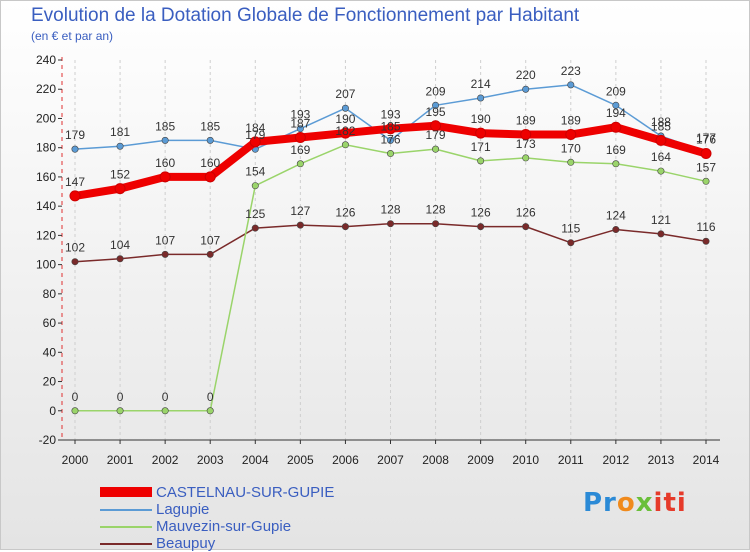 Image resolution: width=750 pixels, height=552 pixels. I want to click on data-label: 214, so click(481, 84).